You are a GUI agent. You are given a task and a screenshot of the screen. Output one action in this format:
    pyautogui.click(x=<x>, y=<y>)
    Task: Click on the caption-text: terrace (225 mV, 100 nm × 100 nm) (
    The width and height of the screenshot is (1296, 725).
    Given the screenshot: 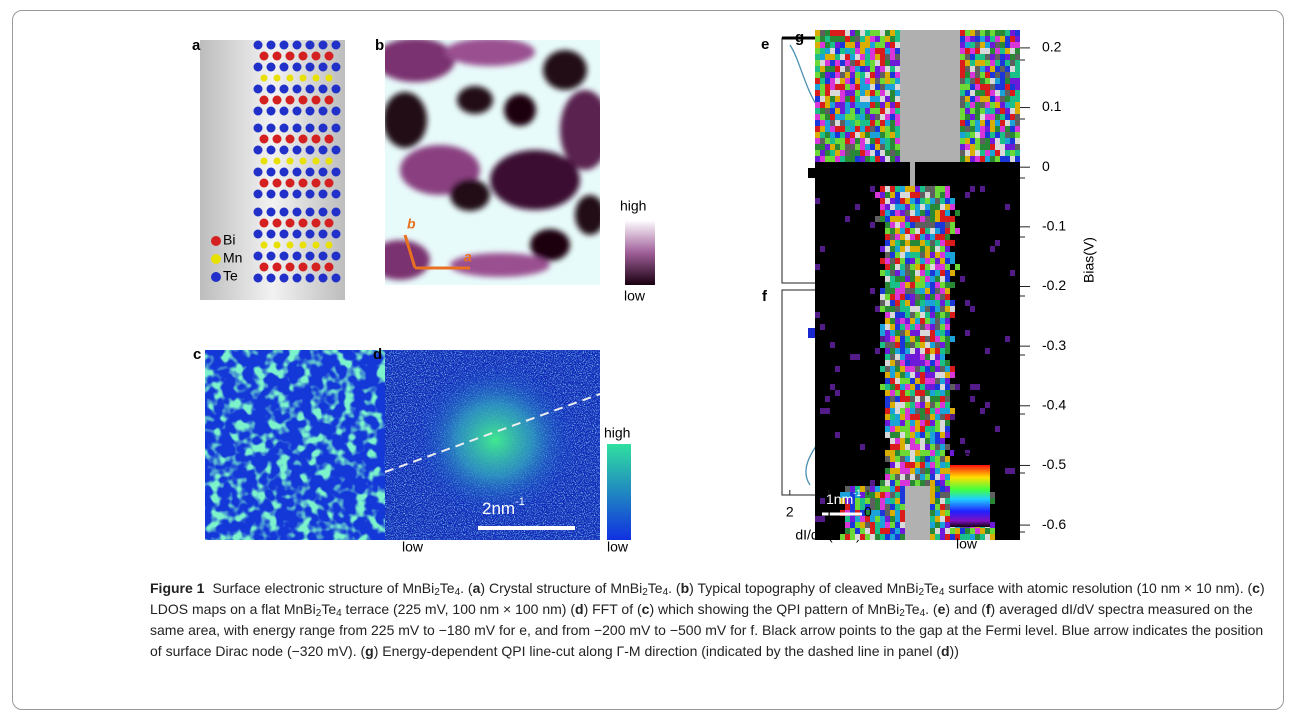 What is the action you would take?
    pyautogui.click(x=458, y=609)
    